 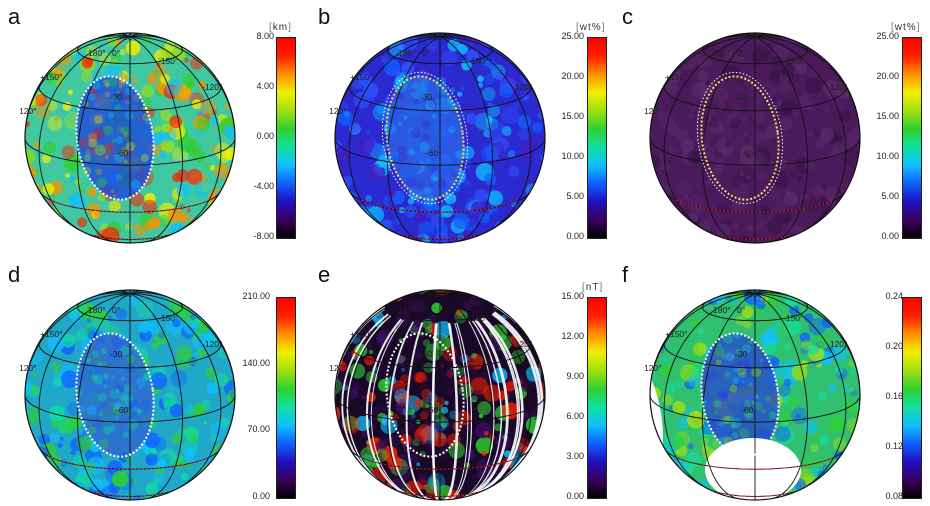 What do you see at coordinates (286, 138) in the screenshot?
I see `colorbar-a` at bounding box center [286, 138].